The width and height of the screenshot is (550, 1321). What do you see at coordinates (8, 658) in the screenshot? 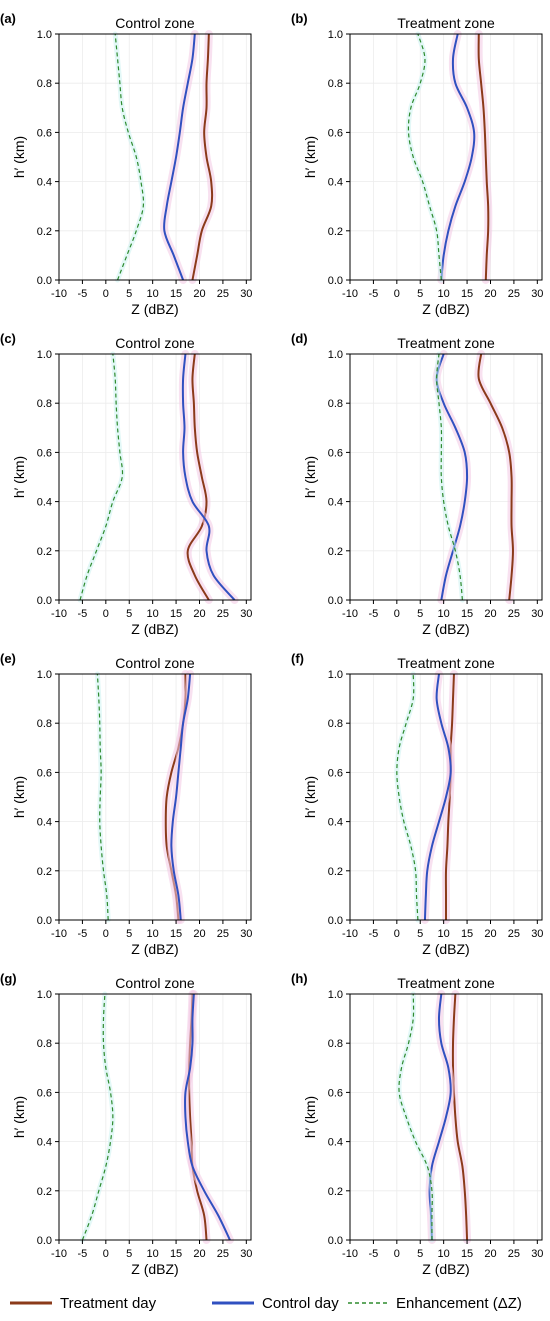
I see `panel-tag: (e)` at bounding box center [8, 658].